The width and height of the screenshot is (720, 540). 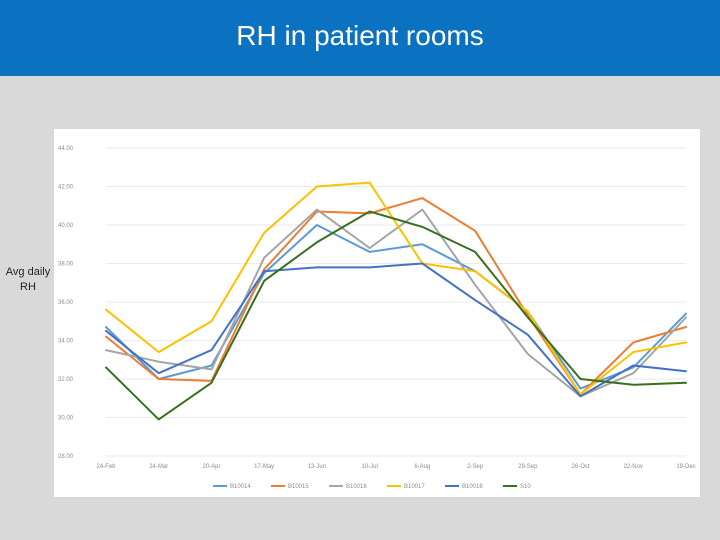 What do you see at coordinates (66, 265) in the screenshot?
I see `y-tick-label: 38.00` at bounding box center [66, 265].